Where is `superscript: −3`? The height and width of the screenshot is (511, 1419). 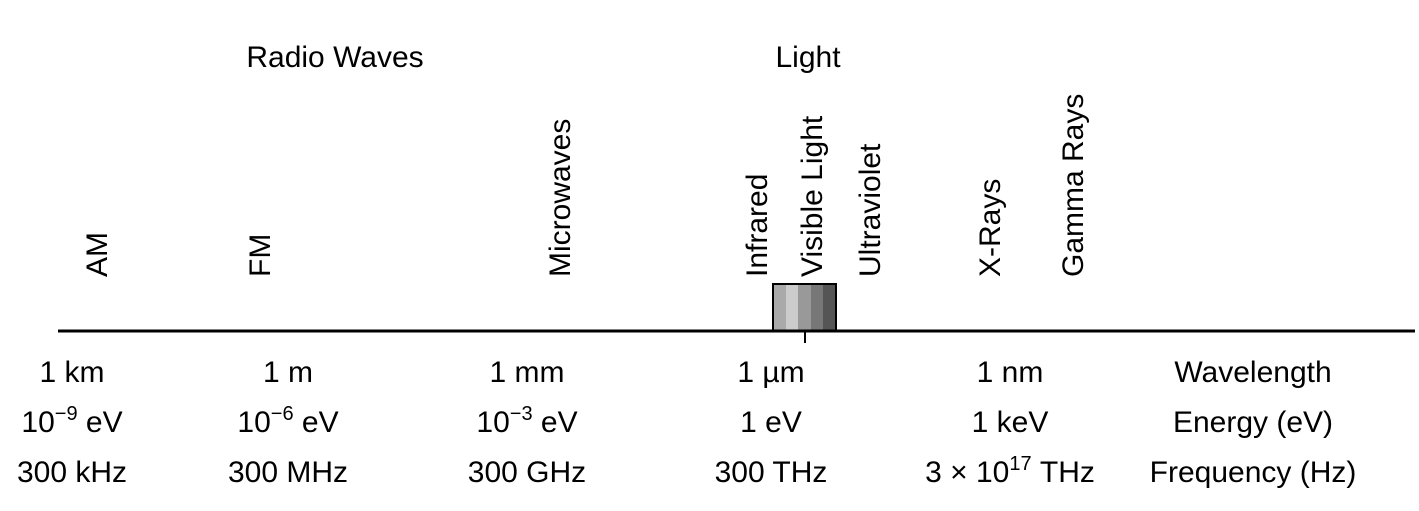 superscript: −3 is located at coordinates (521, 414).